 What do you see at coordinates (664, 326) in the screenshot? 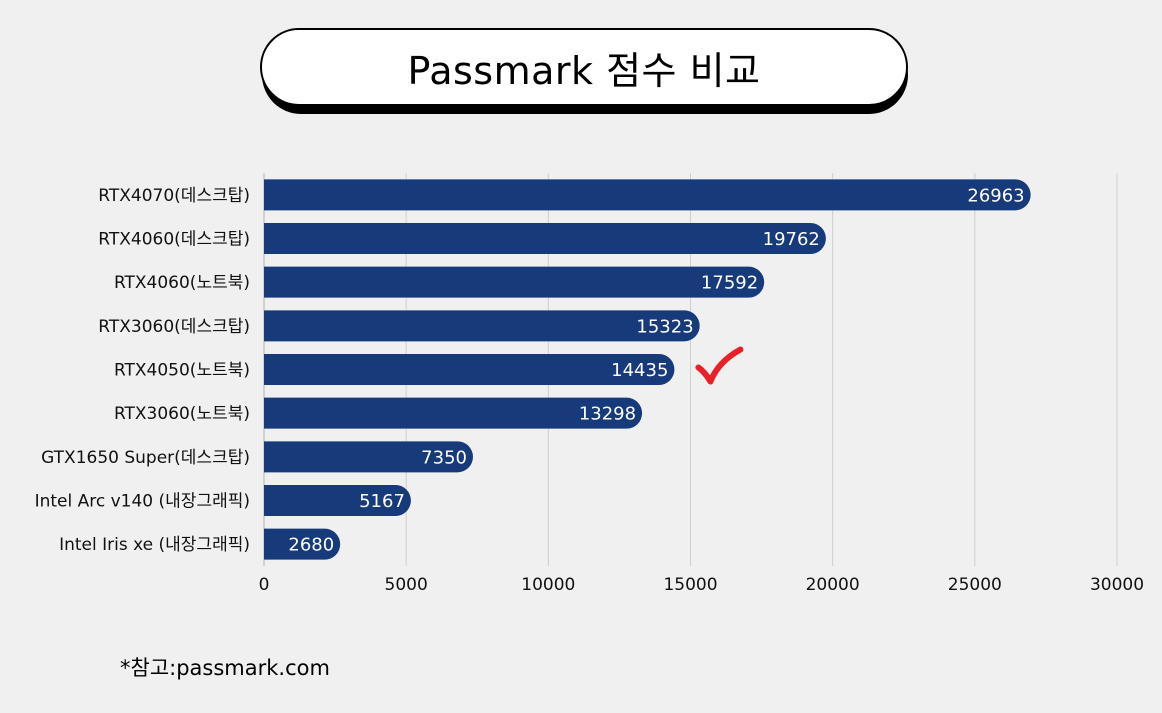
I see `bar-value-label: 15323` at bounding box center [664, 326].